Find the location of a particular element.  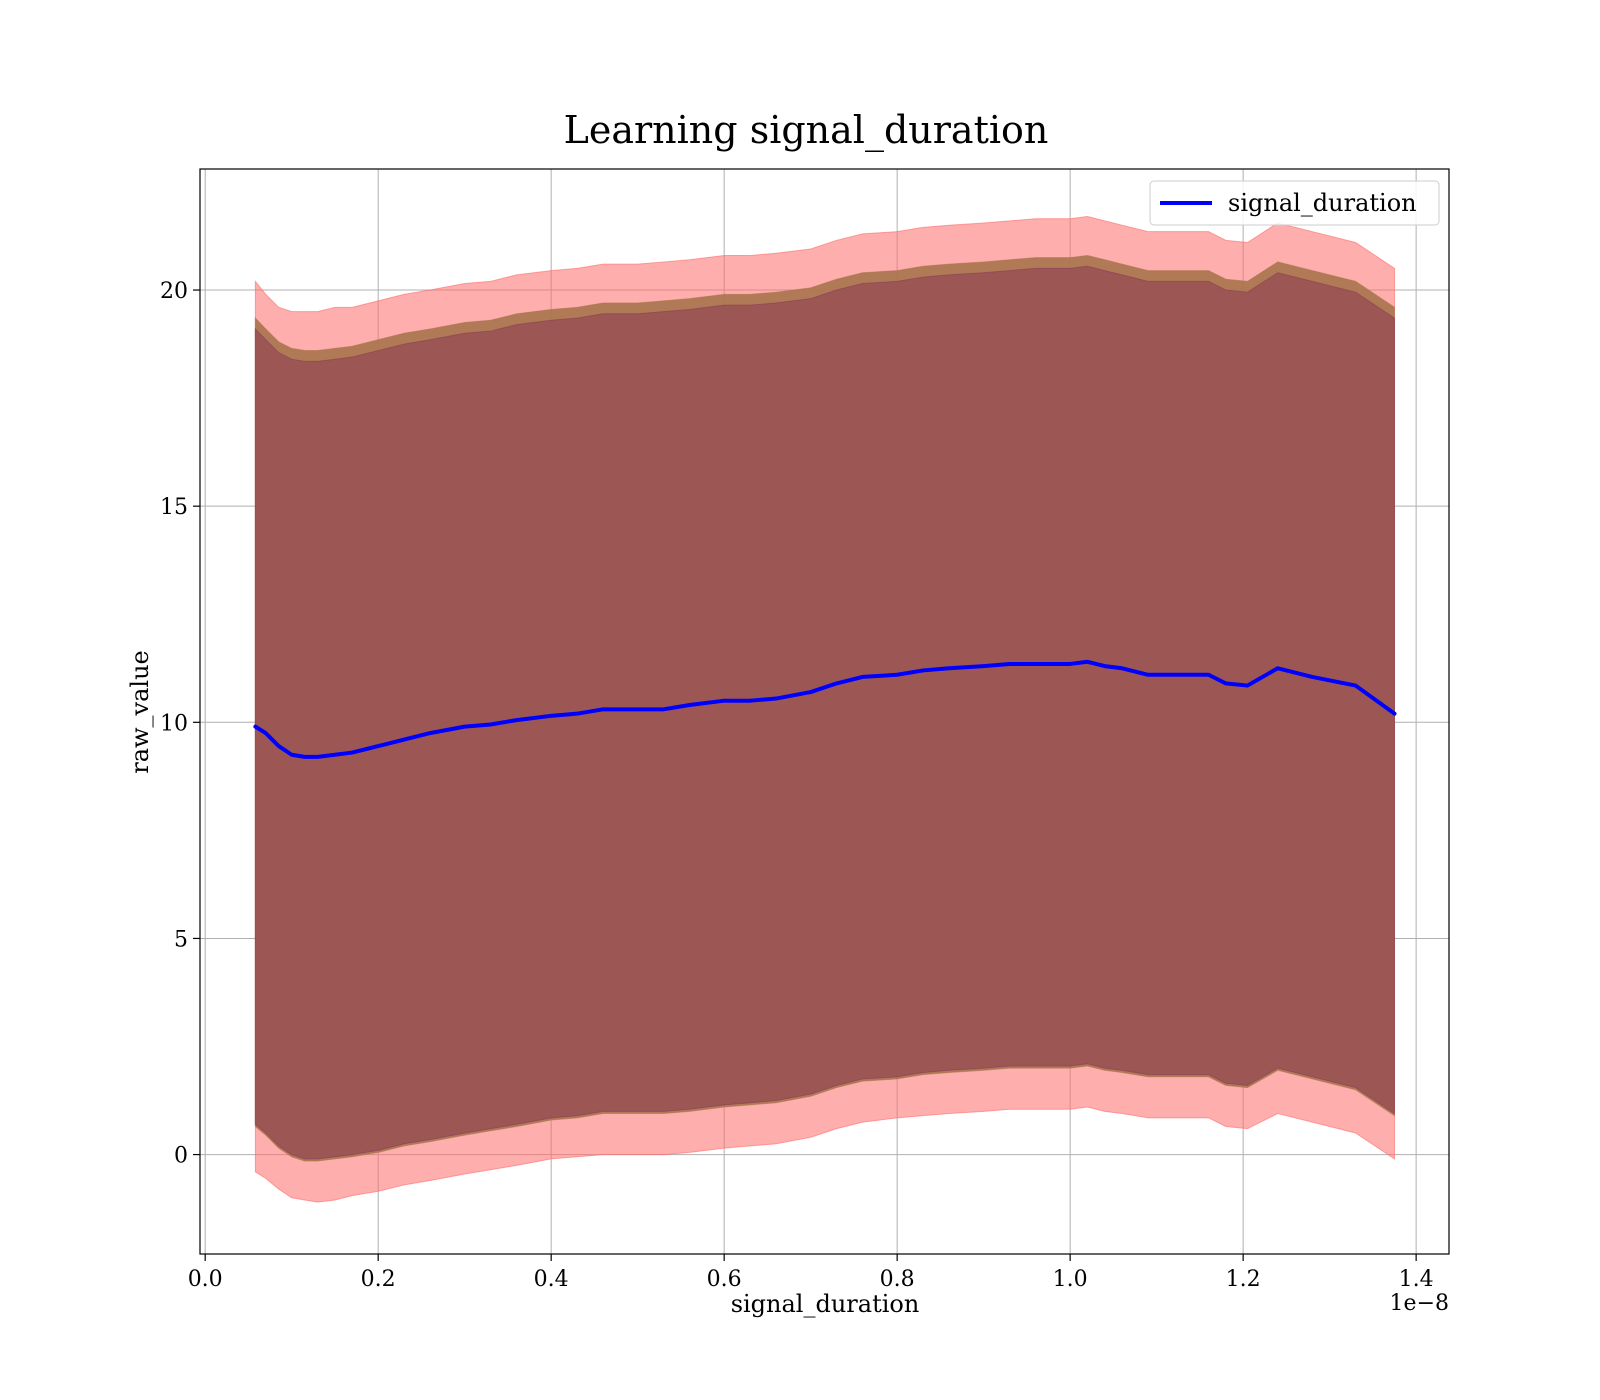

y-axis-label: raw_value is located at coordinates (140, 712).